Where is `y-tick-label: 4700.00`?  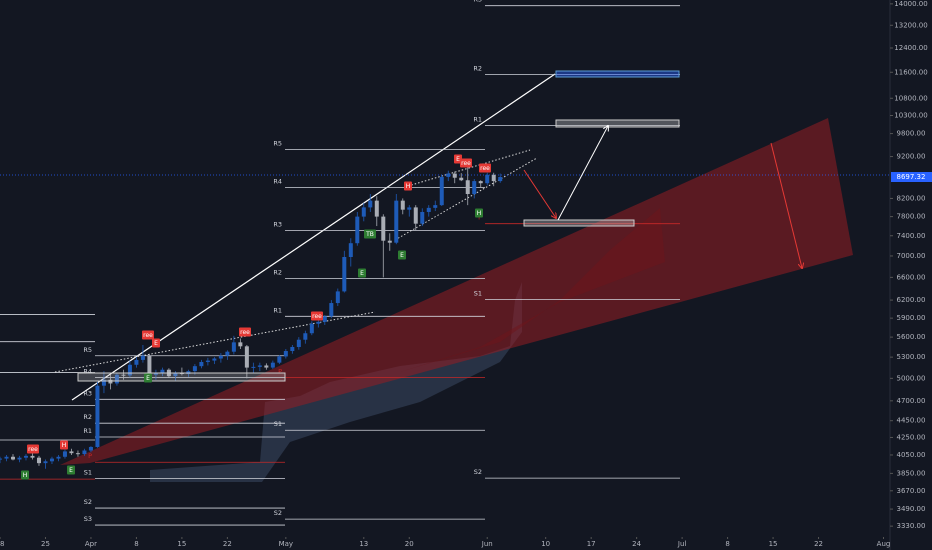
y-tick-label: 4700.00 is located at coordinates (911, 401).